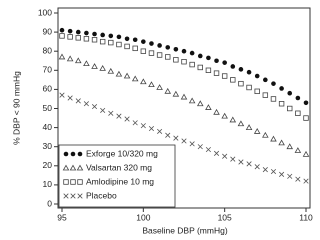  I want to click on y-tick-label: 30, so click(48, 146).